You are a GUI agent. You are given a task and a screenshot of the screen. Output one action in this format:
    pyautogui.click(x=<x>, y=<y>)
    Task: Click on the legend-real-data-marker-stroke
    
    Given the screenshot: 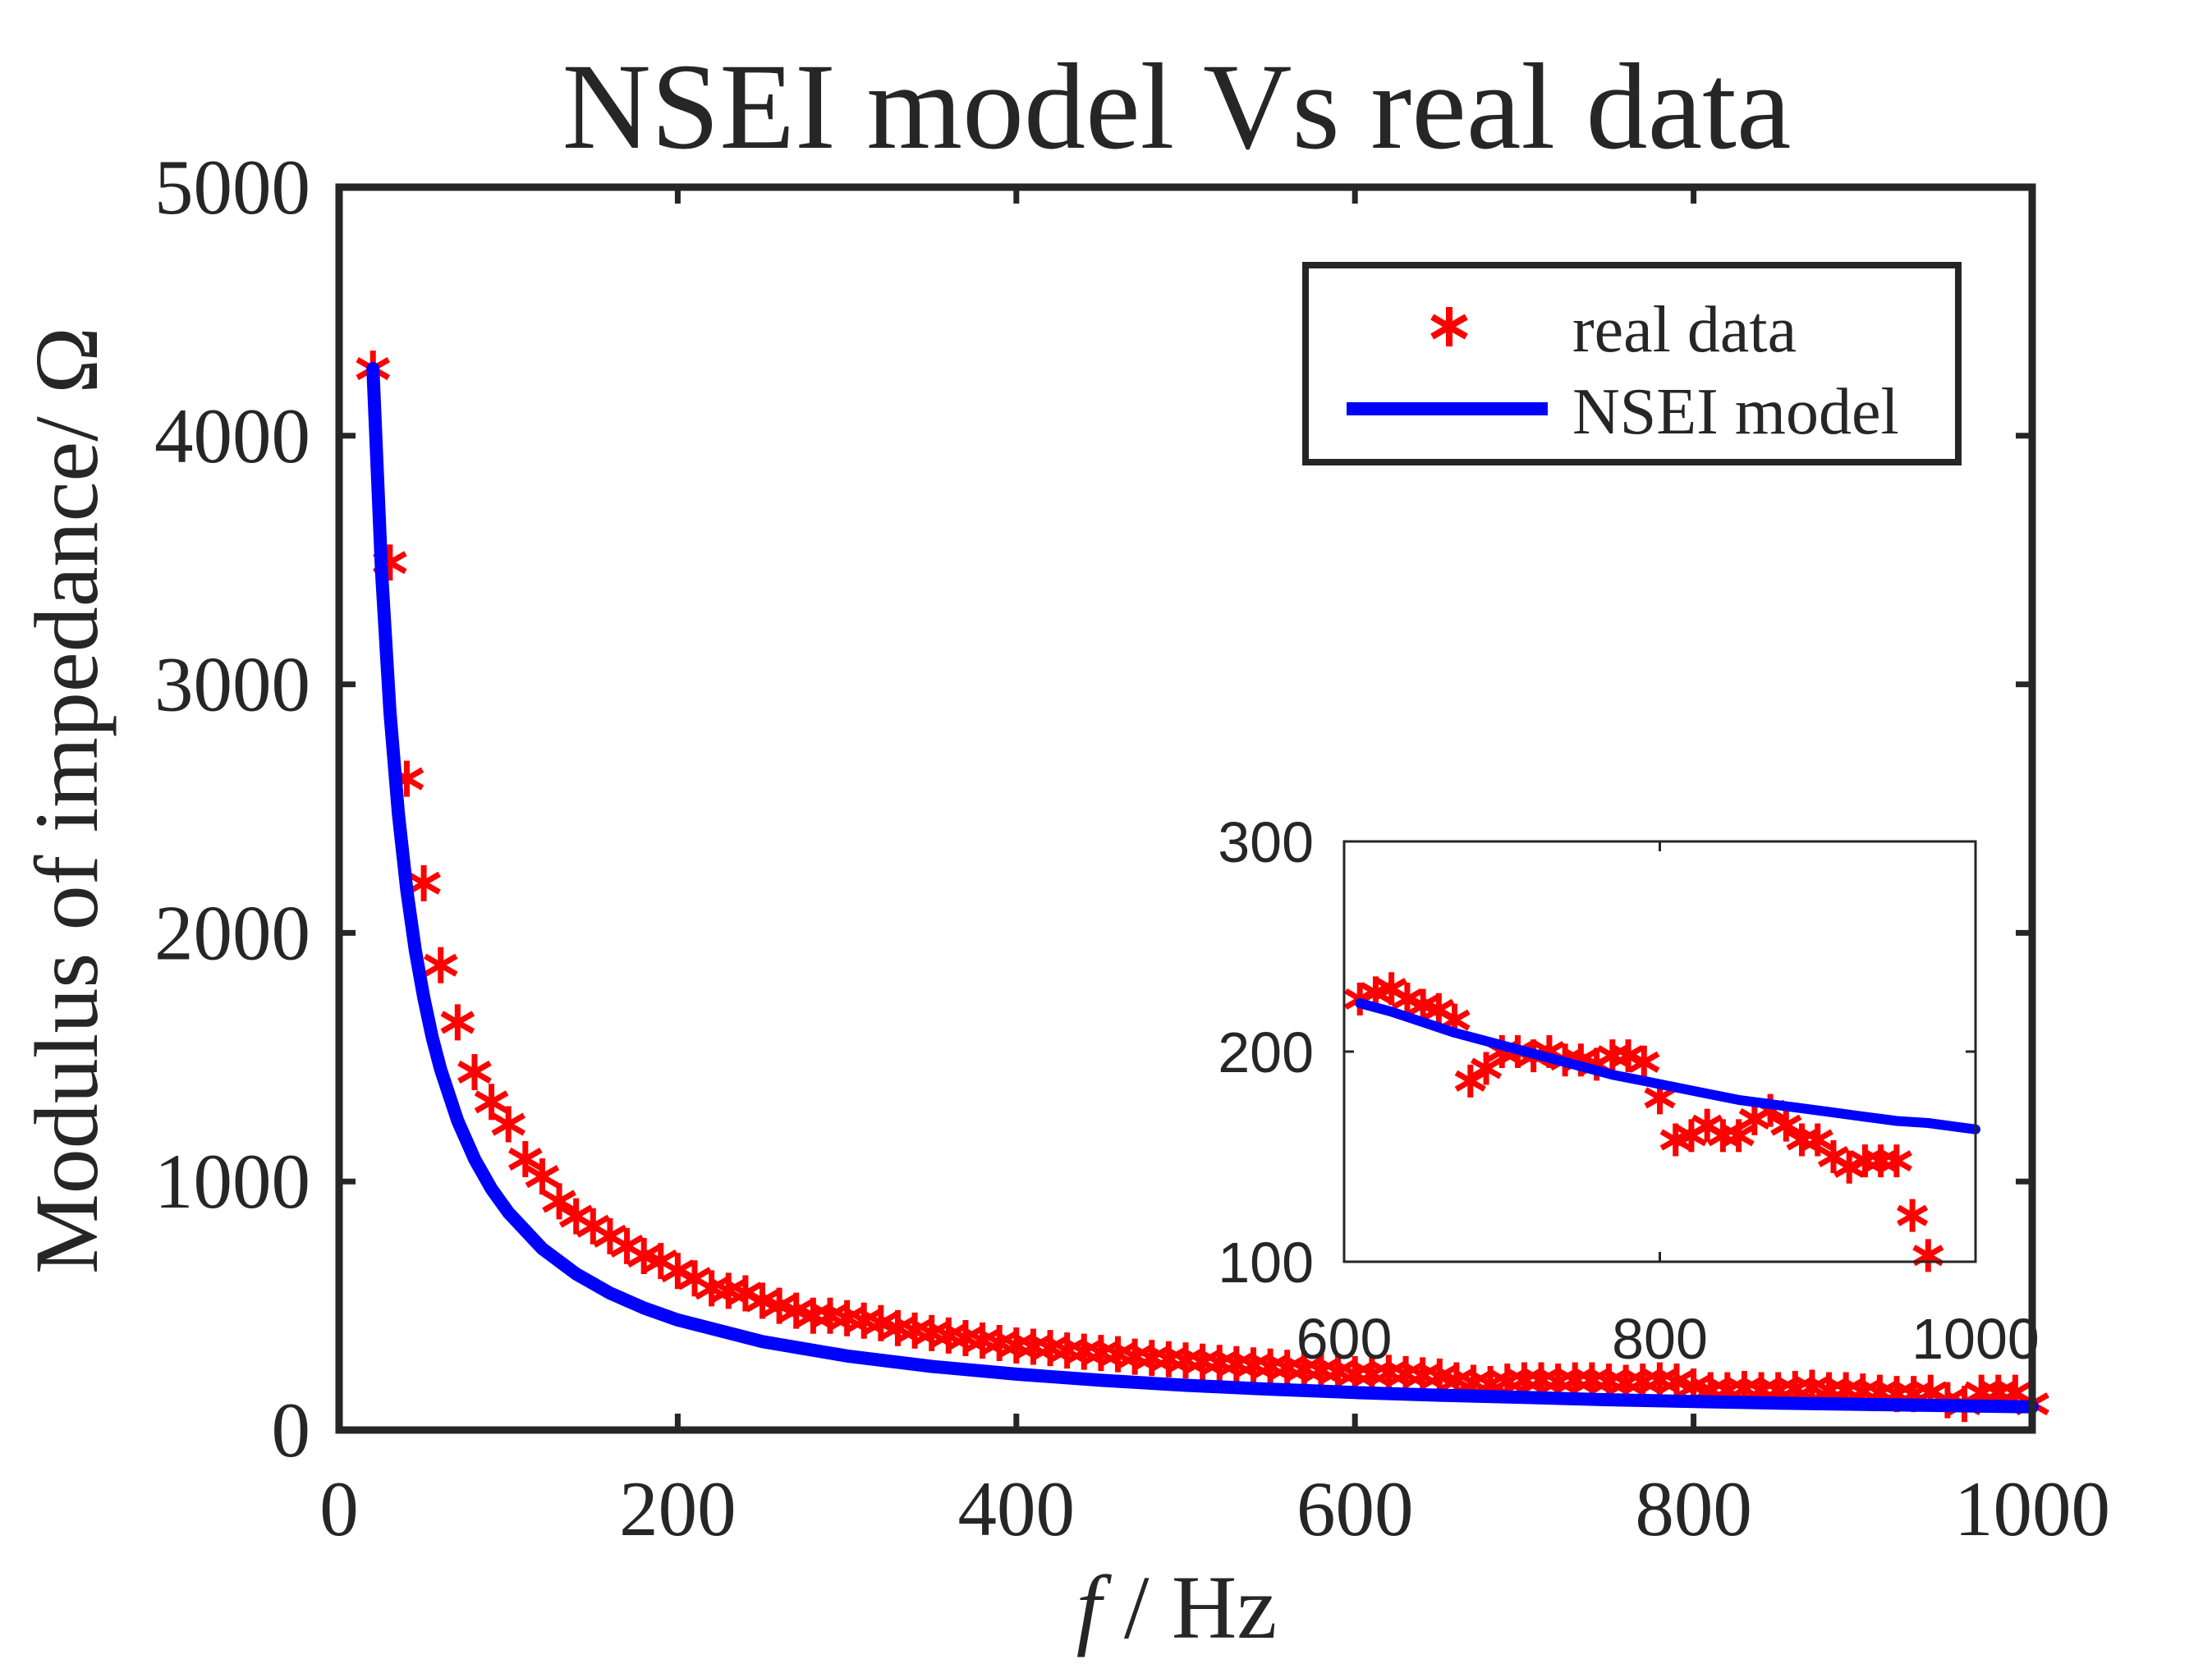 What is the action you would take?
    pyautogui.click(x=1449, y=327)
    